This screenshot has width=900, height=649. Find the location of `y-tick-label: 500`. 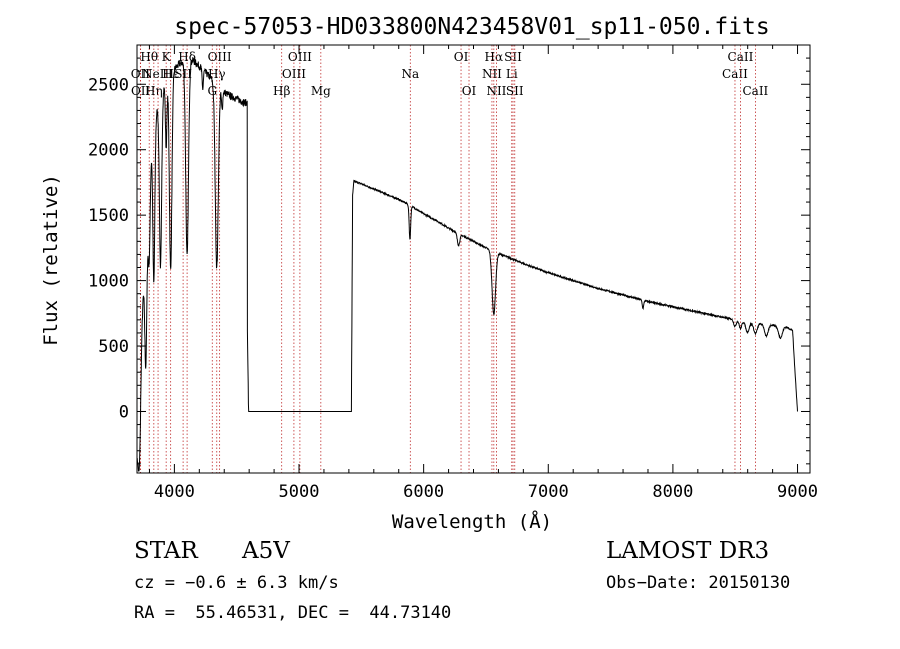

y-tick-label: 500 is located at coordinates (113, 347).